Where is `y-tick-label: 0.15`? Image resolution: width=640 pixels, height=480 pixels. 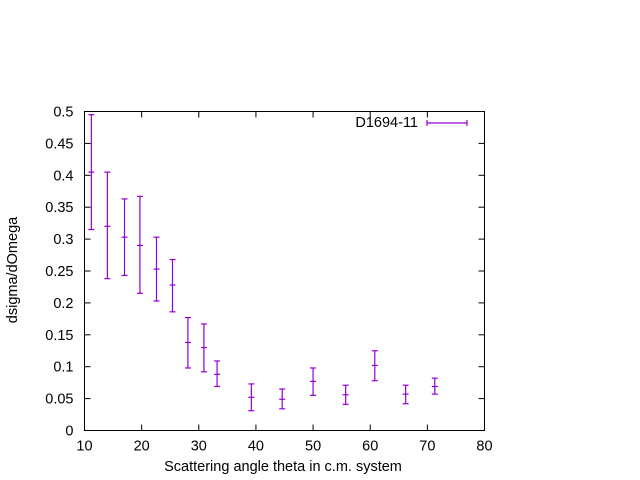 y-tick-label: 0.15 is located at coordinates (59, 336).